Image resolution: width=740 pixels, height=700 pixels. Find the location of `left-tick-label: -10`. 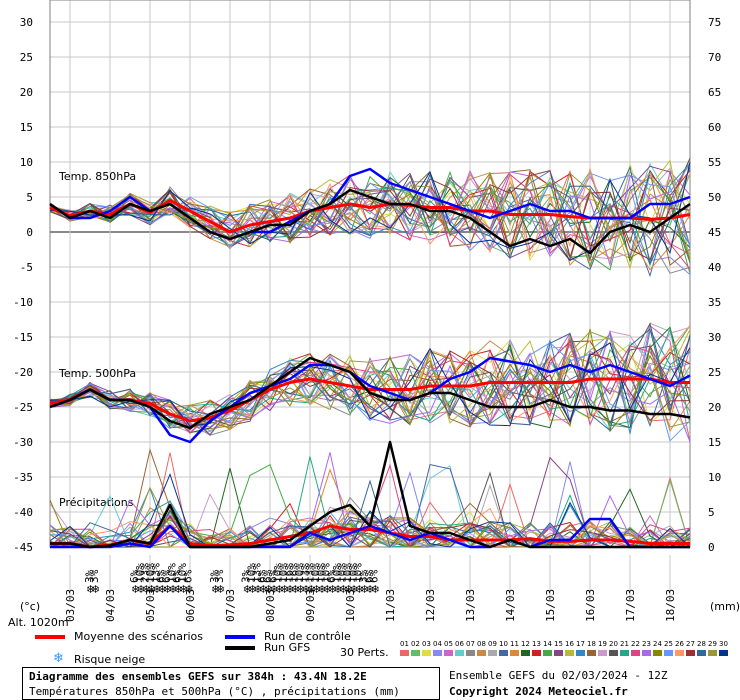

left-tick-label: -10 is located at coordinates (23, 302).